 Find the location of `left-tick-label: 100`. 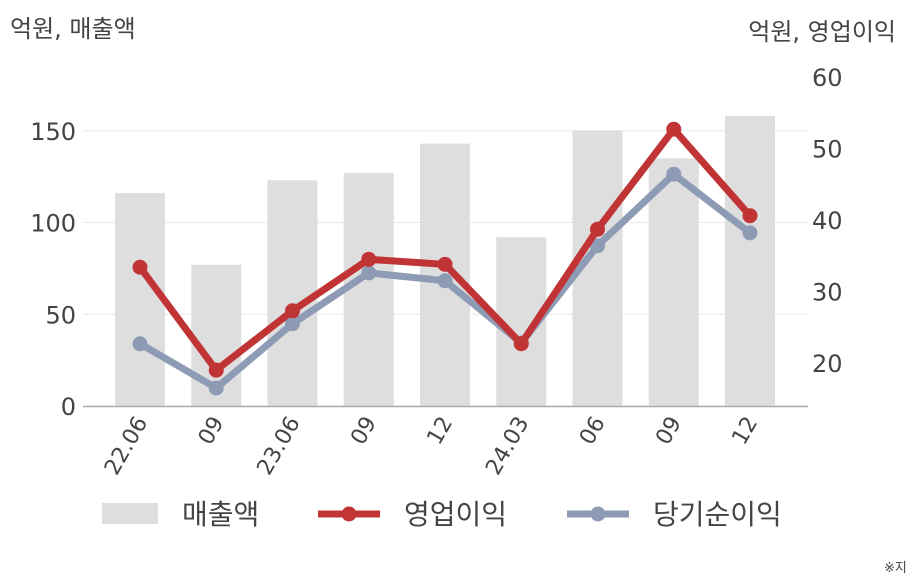

left-tick-label: 100 is located at coordinates (53, 224).